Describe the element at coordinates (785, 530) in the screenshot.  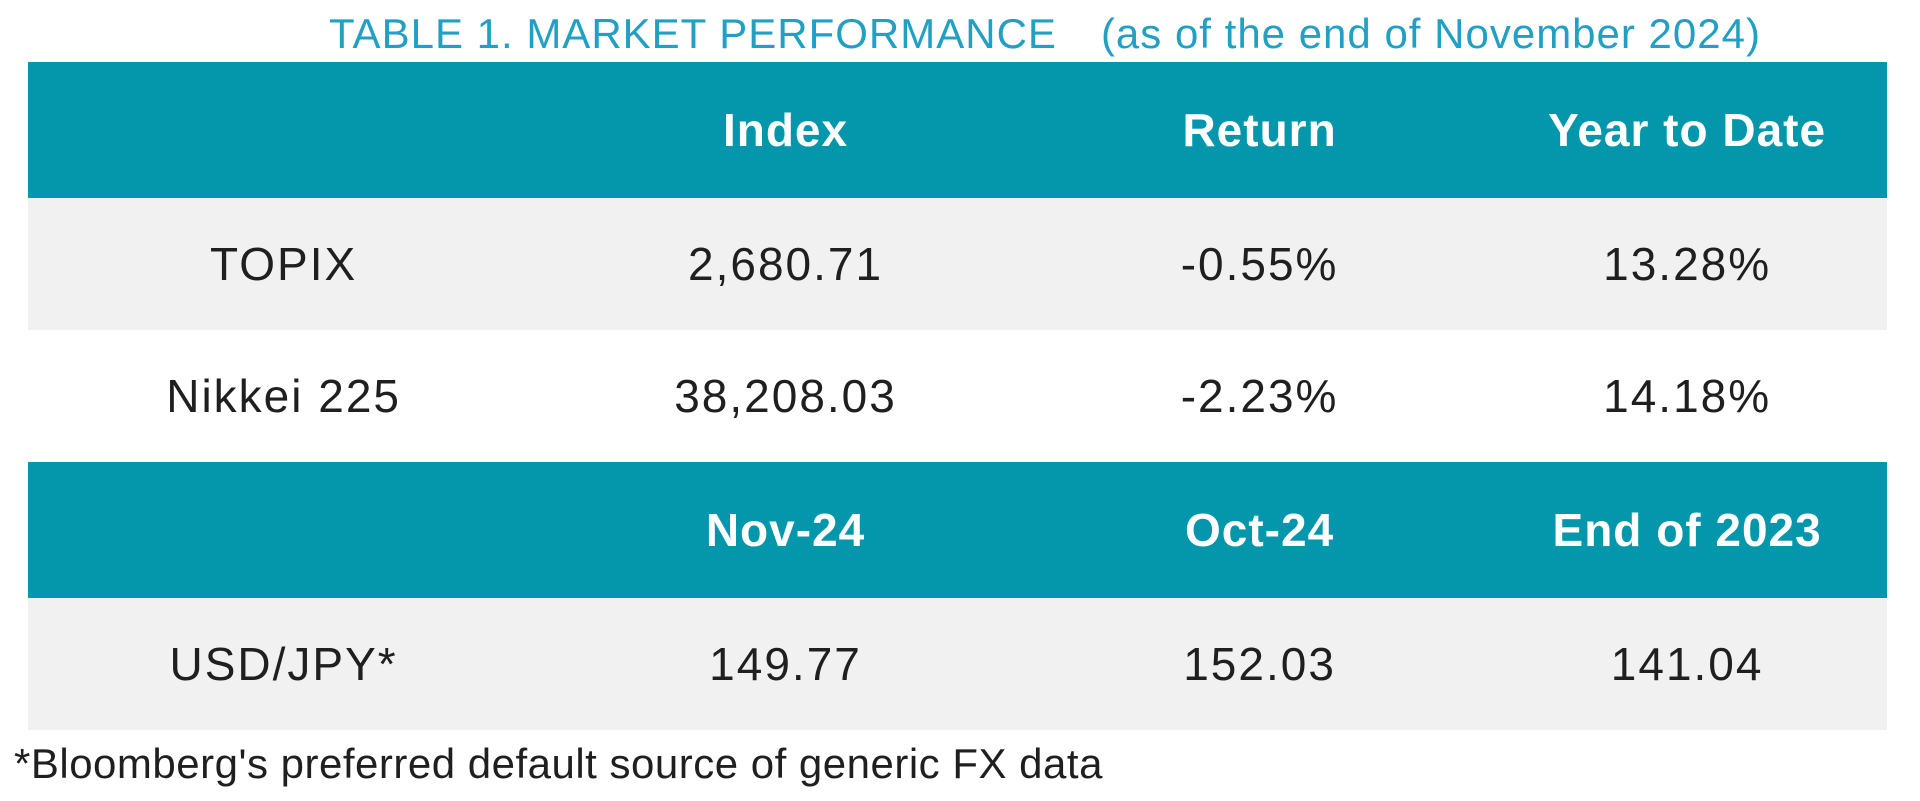
I see `header-cell-nov-24: Nov-24` at that location.